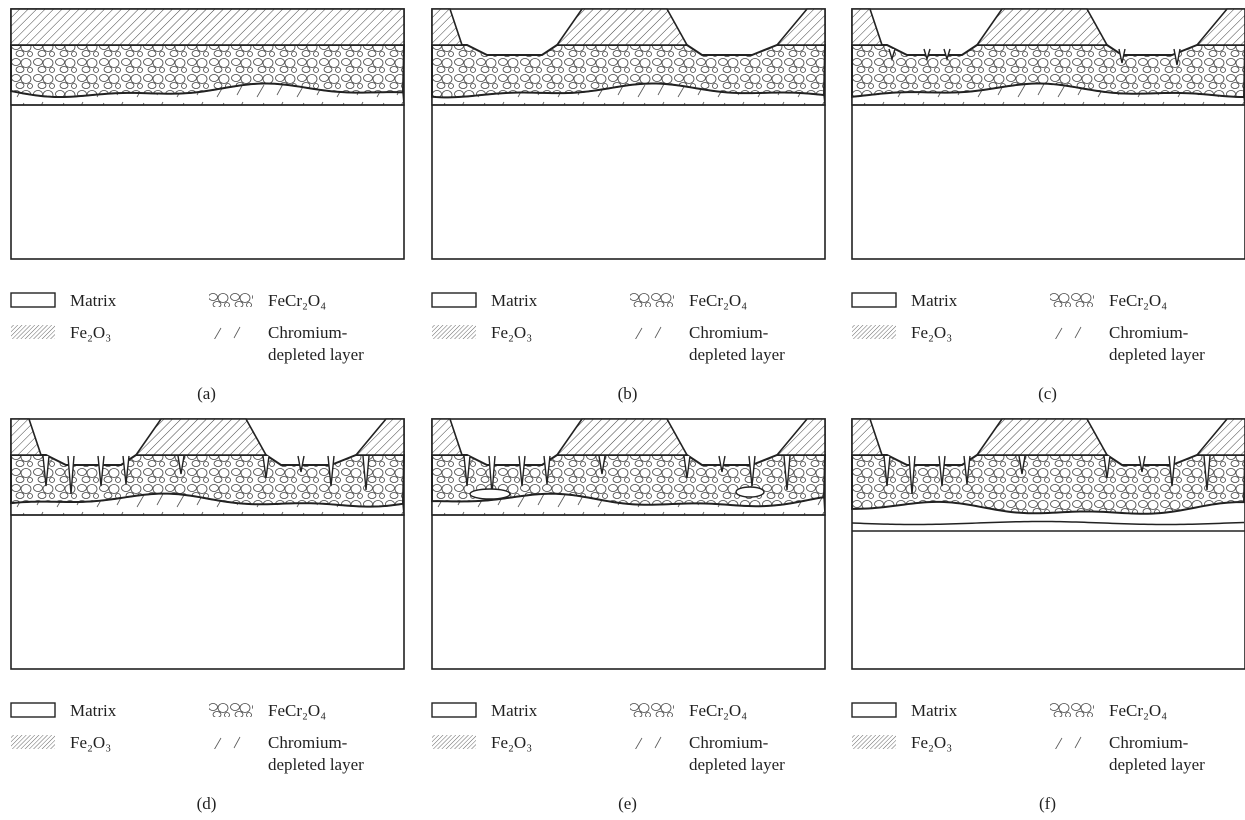 The height and width of the screenshot is (820, 1245). I want to click on panel-label: (d), so click(206, 803).